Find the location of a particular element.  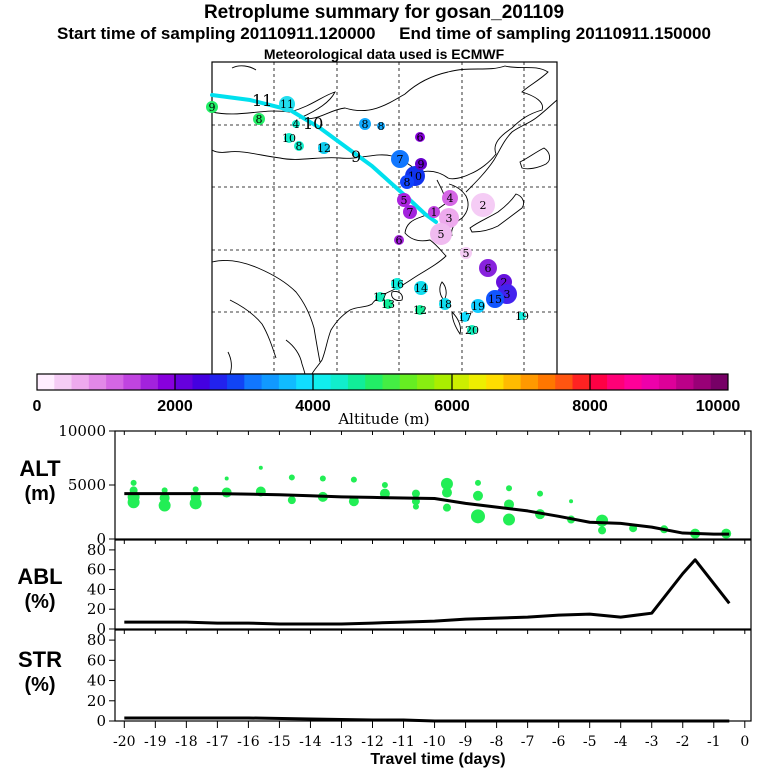

x-tick-label: -8 is located at coordinates (497, 742).